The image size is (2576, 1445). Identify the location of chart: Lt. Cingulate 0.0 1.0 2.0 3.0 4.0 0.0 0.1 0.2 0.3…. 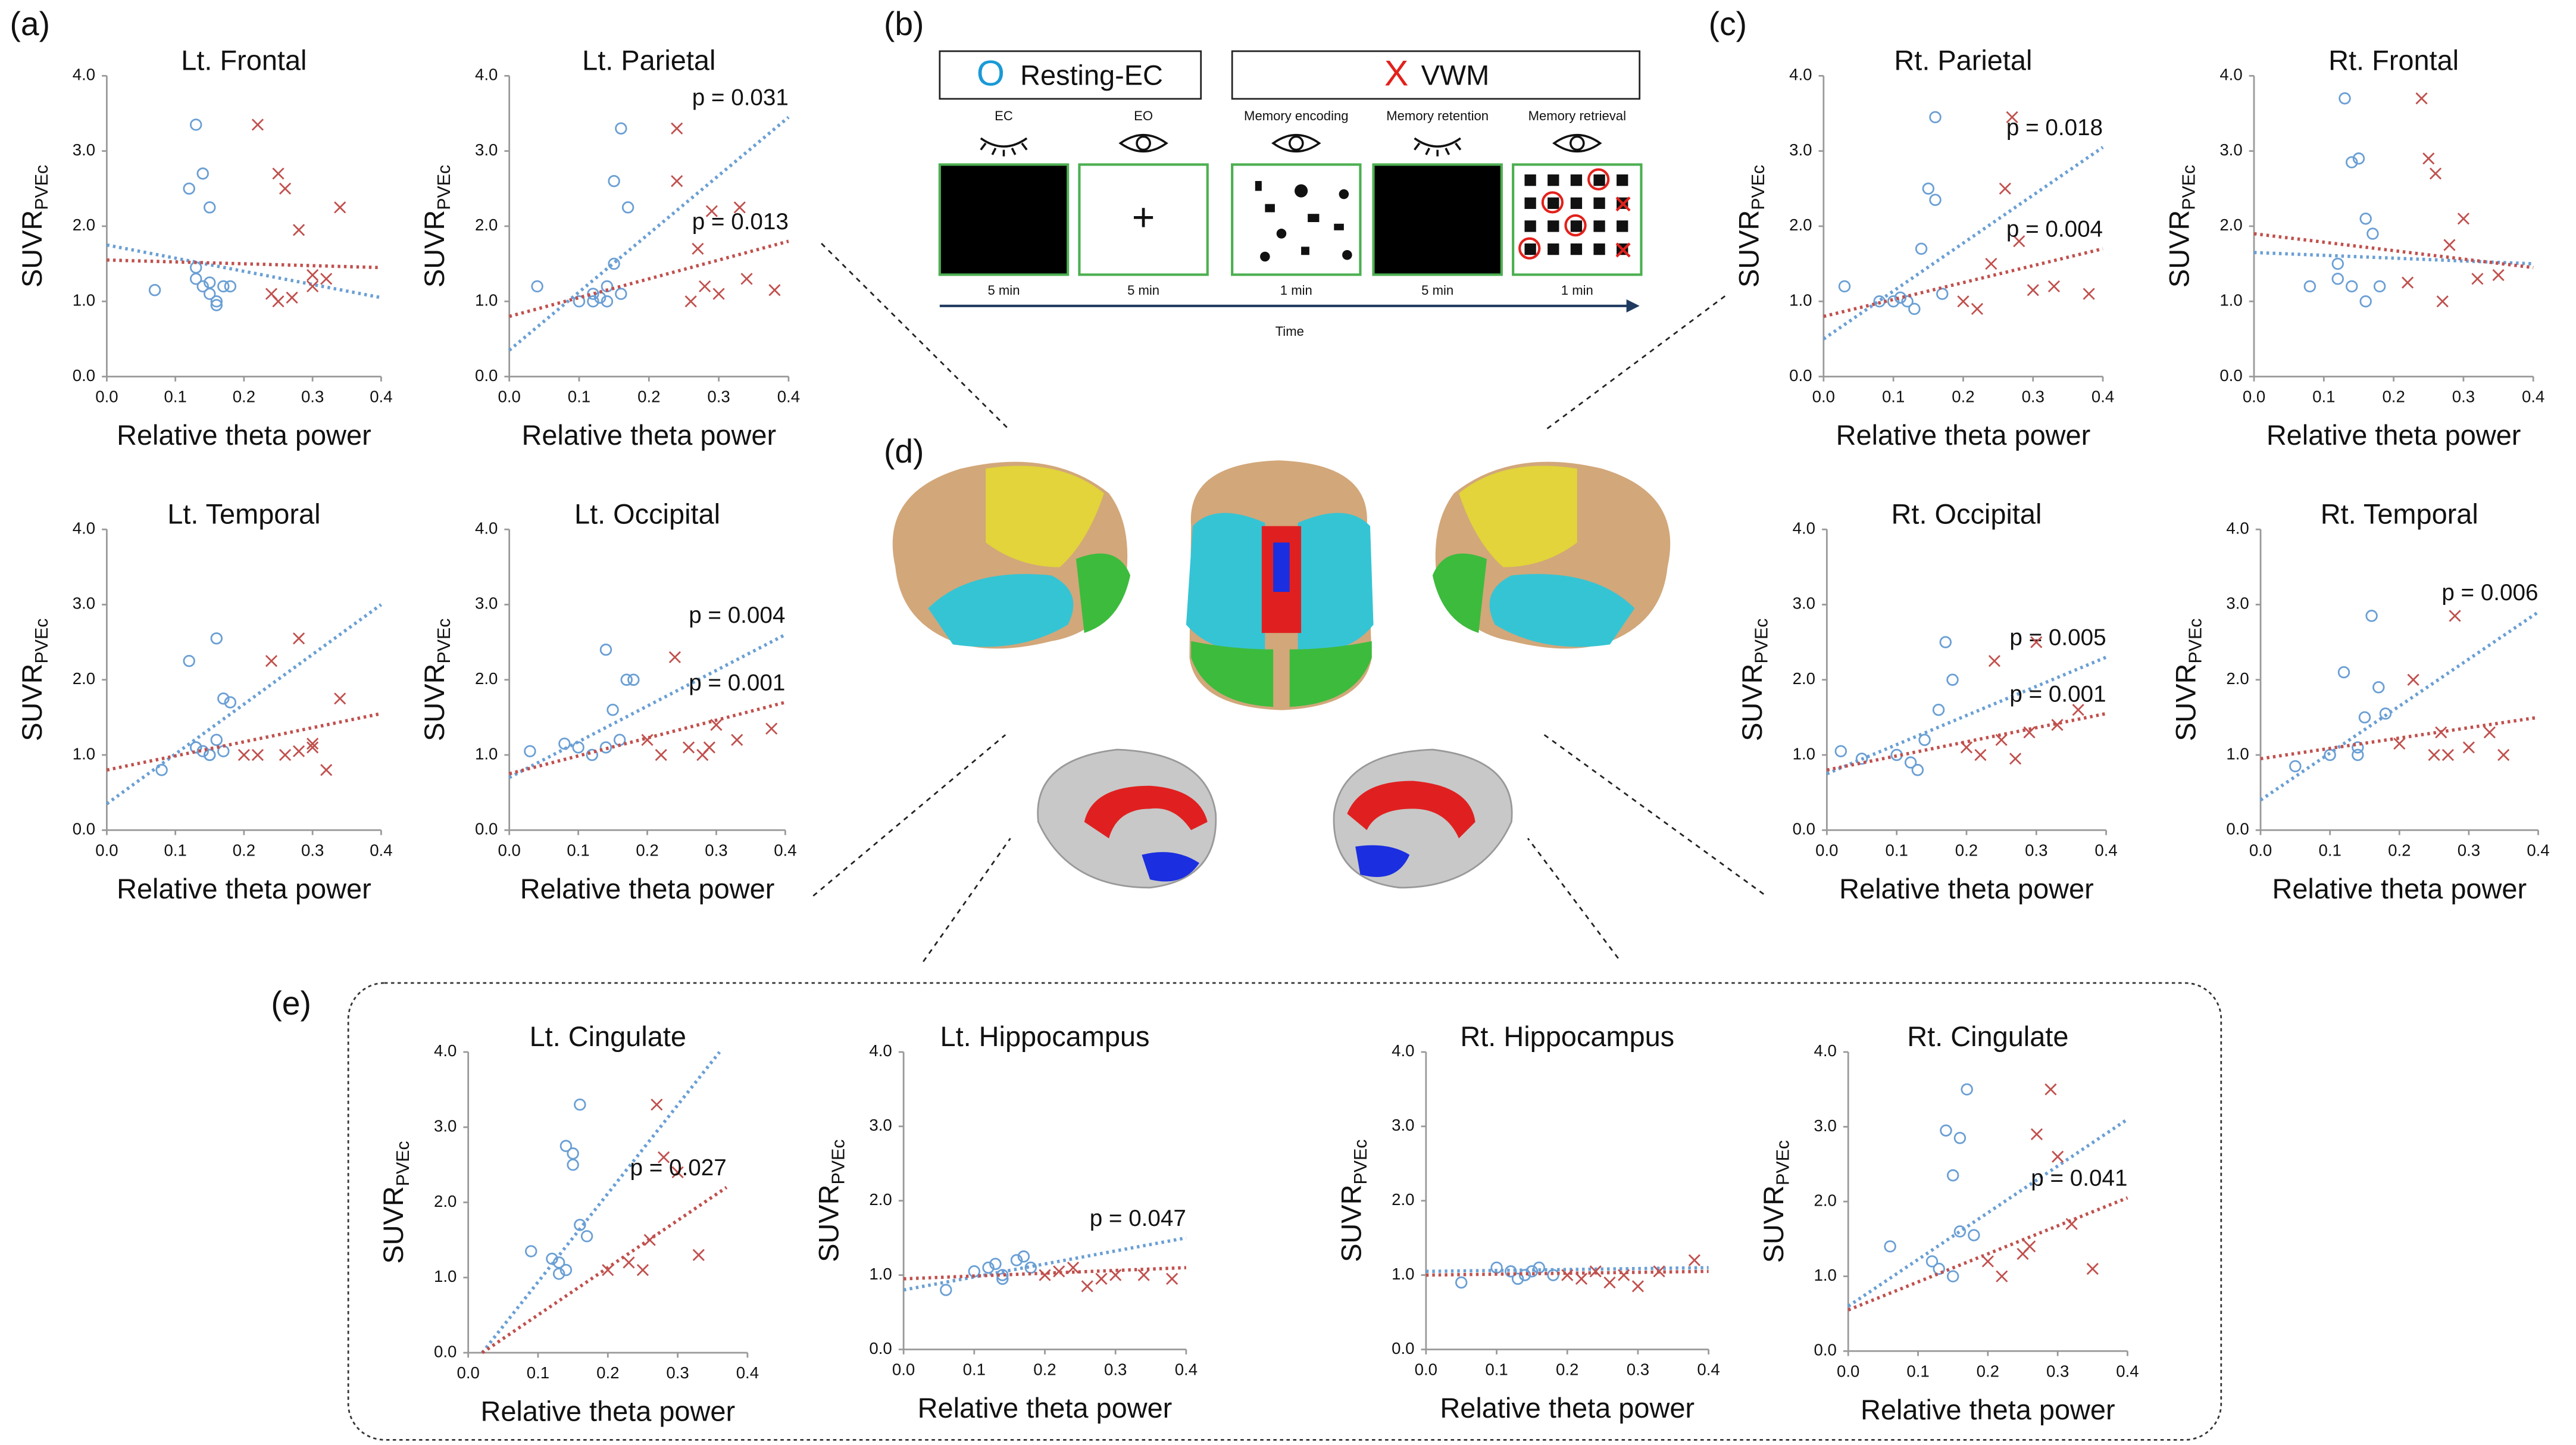
(569, 1224).